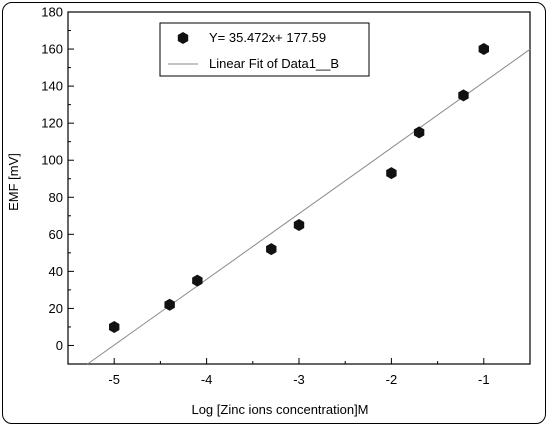 Image resolution: width=550 pixels, height=428 pixels. What do you see at coordinates (56, 308) in the screenshot?
I see `y-tick-label: 20` at bounding box center [56, 308].